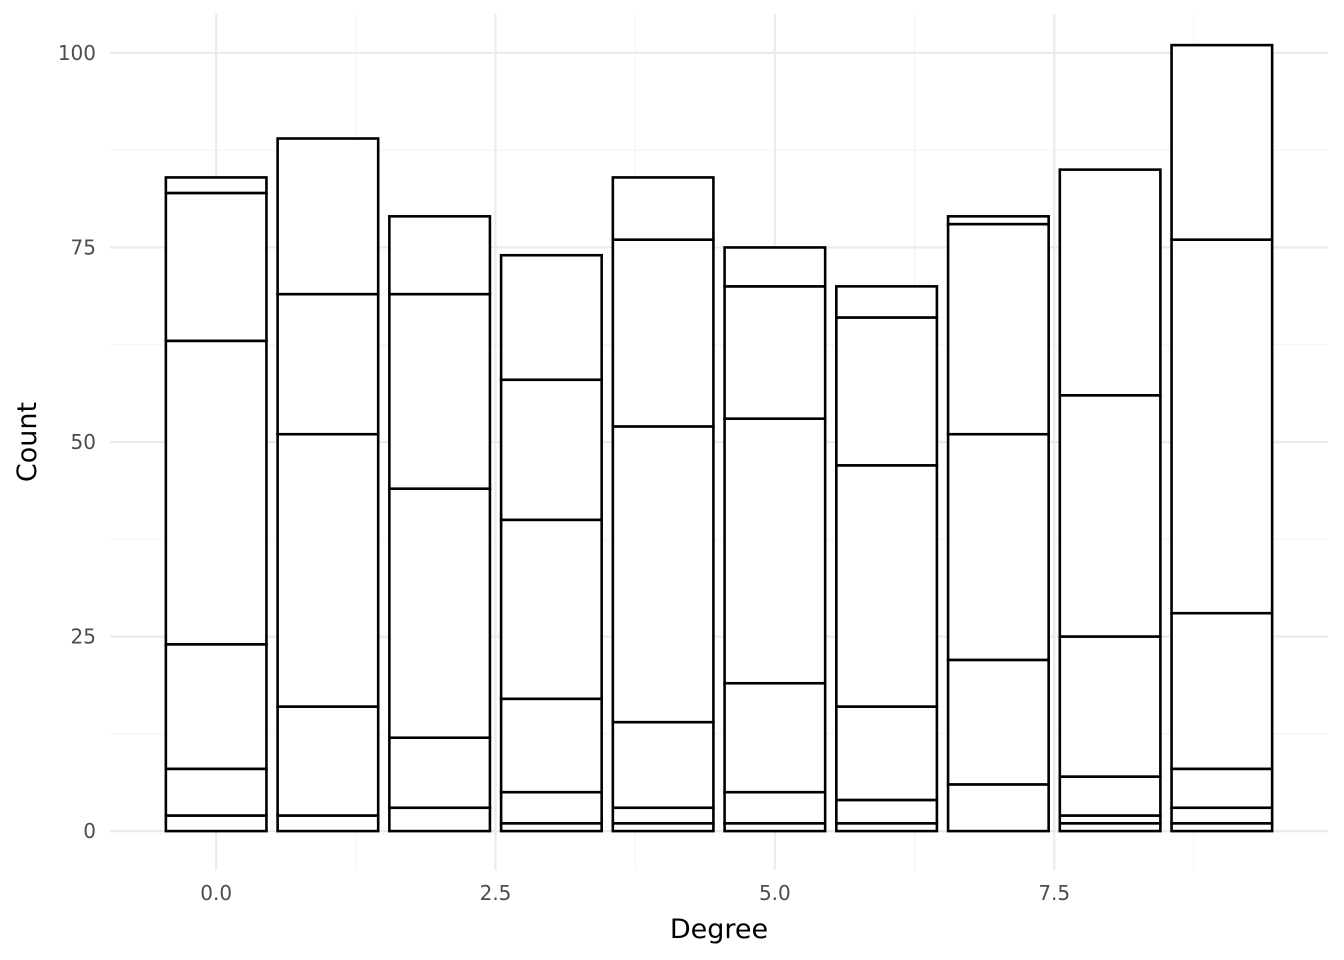  Describe the element at coordinates (77, 53) in the screenshot. I see `y-tick-label: 100` at that location.